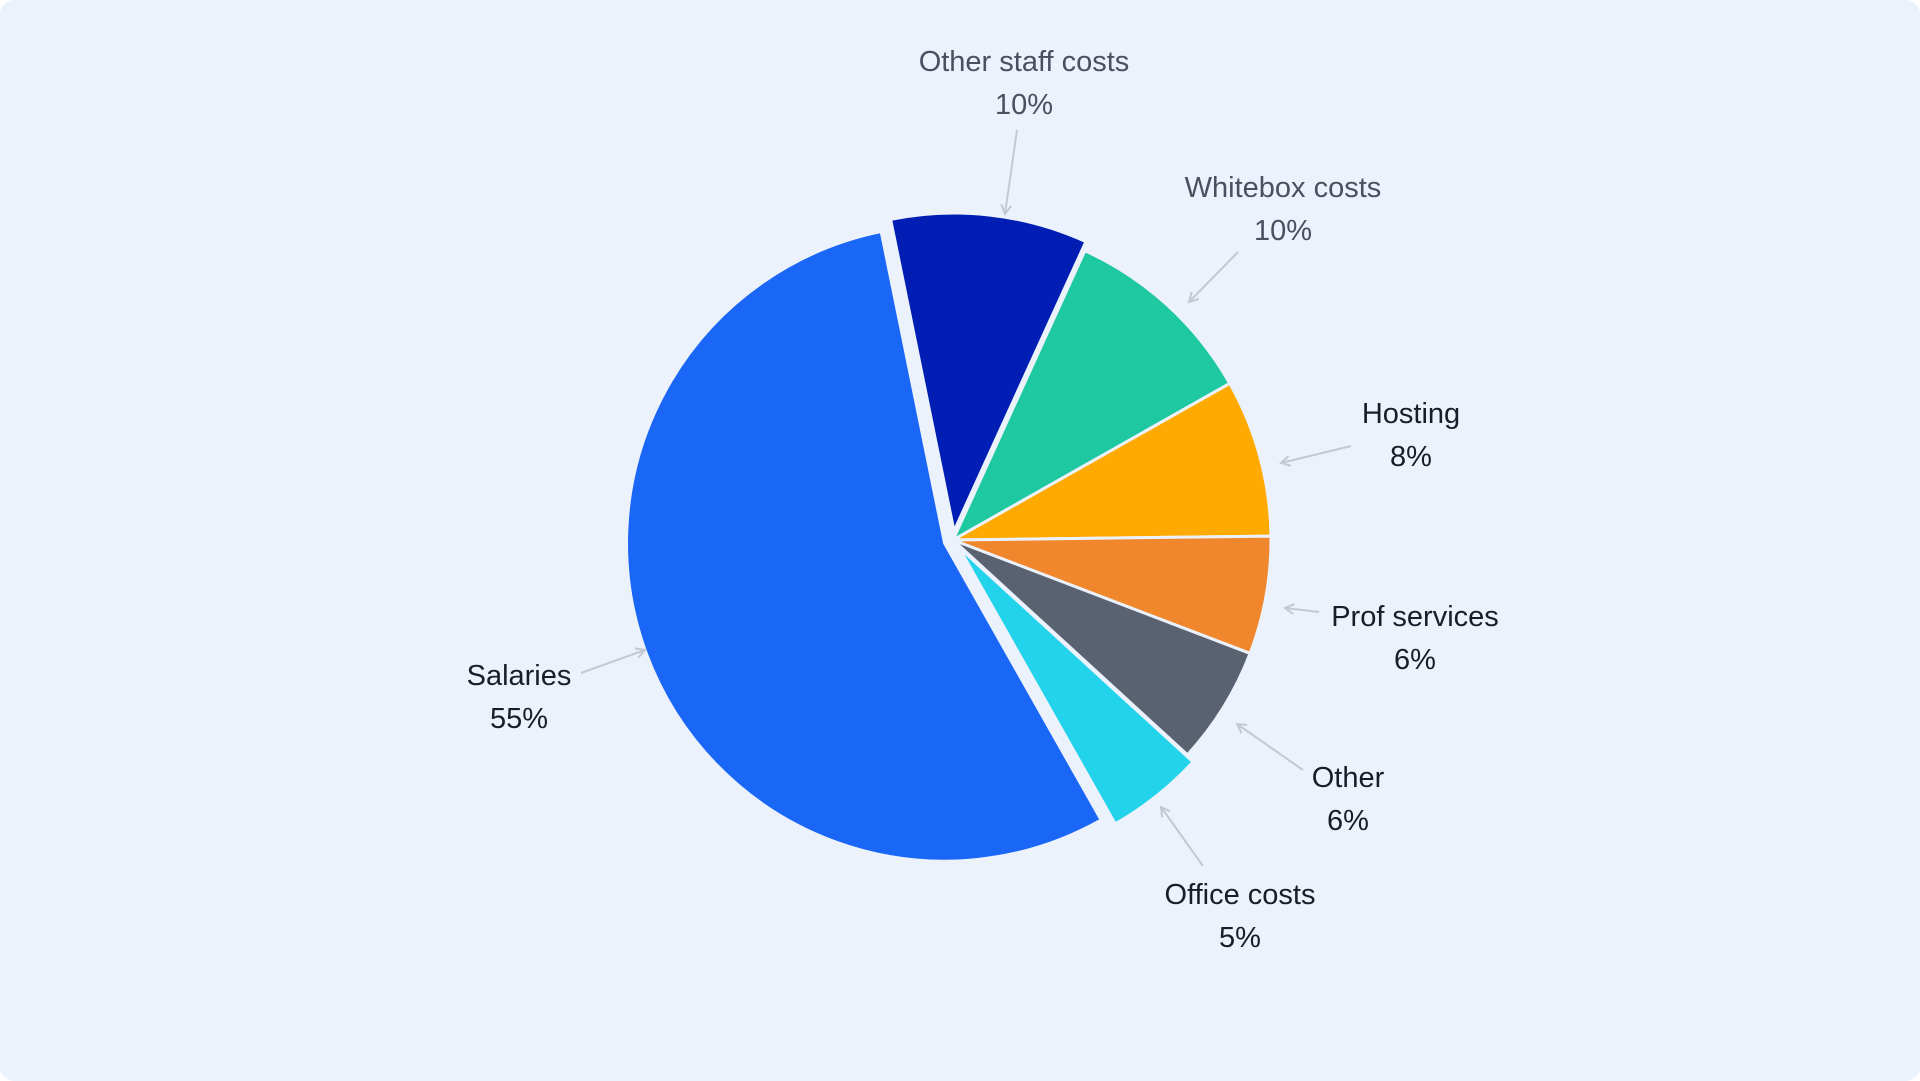 The width and height of the screenshot is (1920, 1081). Describe the element at coordinates (1112, 594) in the screenshot. I see `pie-slice-prof-services` at that location.